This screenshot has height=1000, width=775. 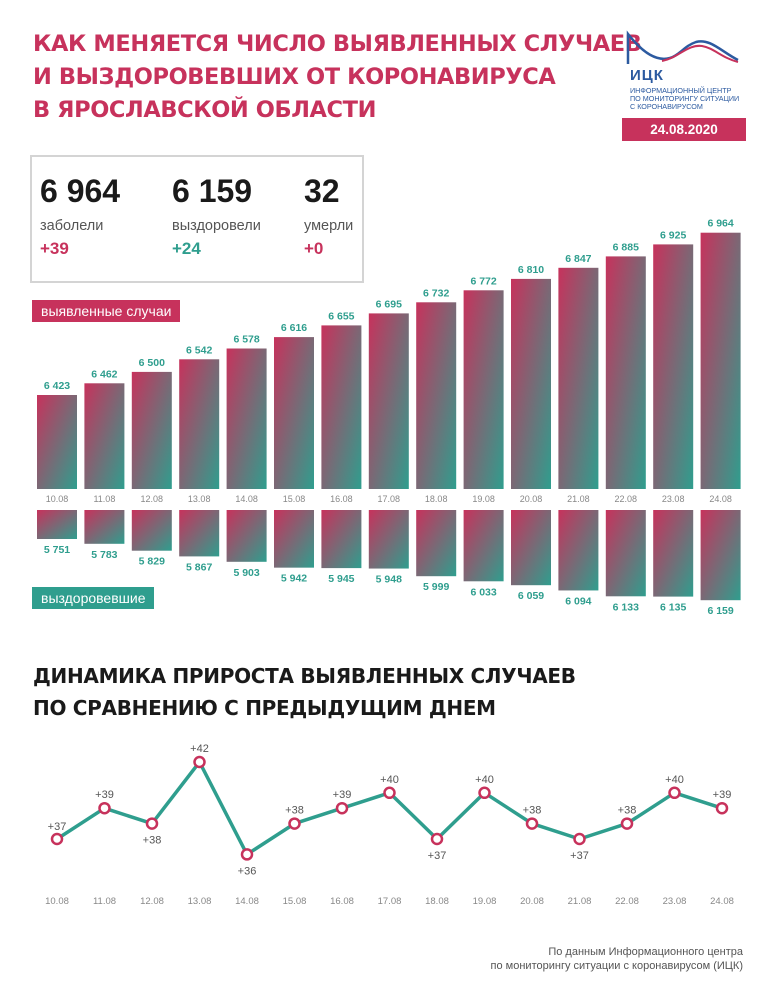 I want to click on increase-label: +36, so click(x=247, y=871).